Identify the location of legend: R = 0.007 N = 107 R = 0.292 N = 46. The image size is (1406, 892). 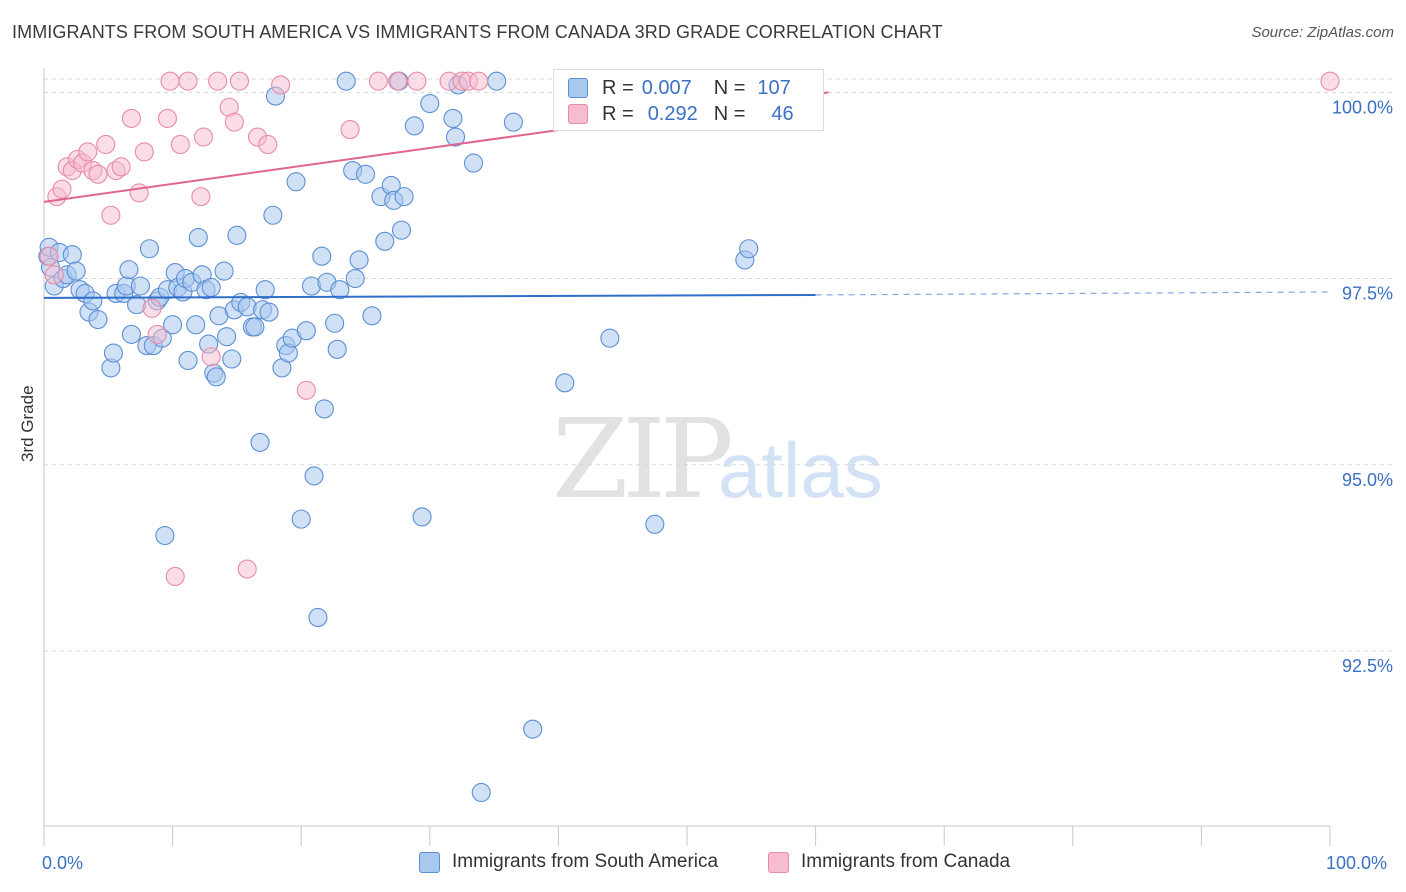
(688, 100).